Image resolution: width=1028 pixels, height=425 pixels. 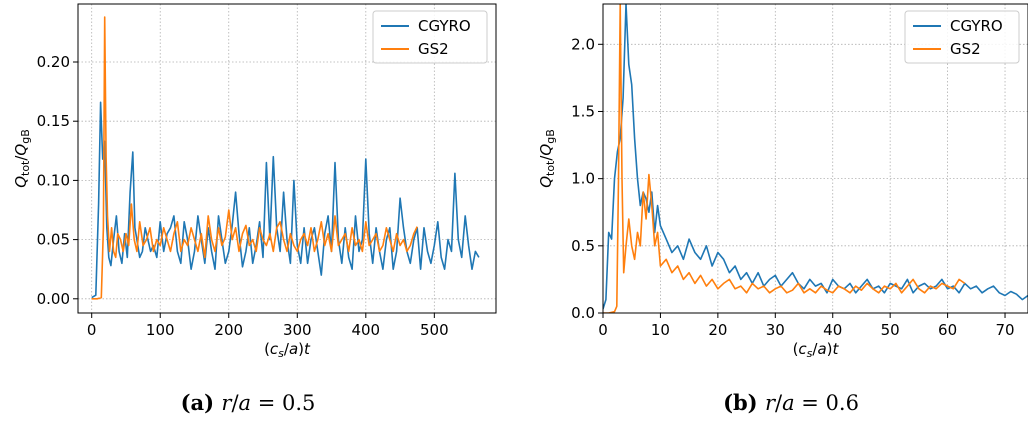 What do you see at coordinates (947, 330) in the screenshot?
I see `x-tick-label: 60` at bounding box center [947, 330].